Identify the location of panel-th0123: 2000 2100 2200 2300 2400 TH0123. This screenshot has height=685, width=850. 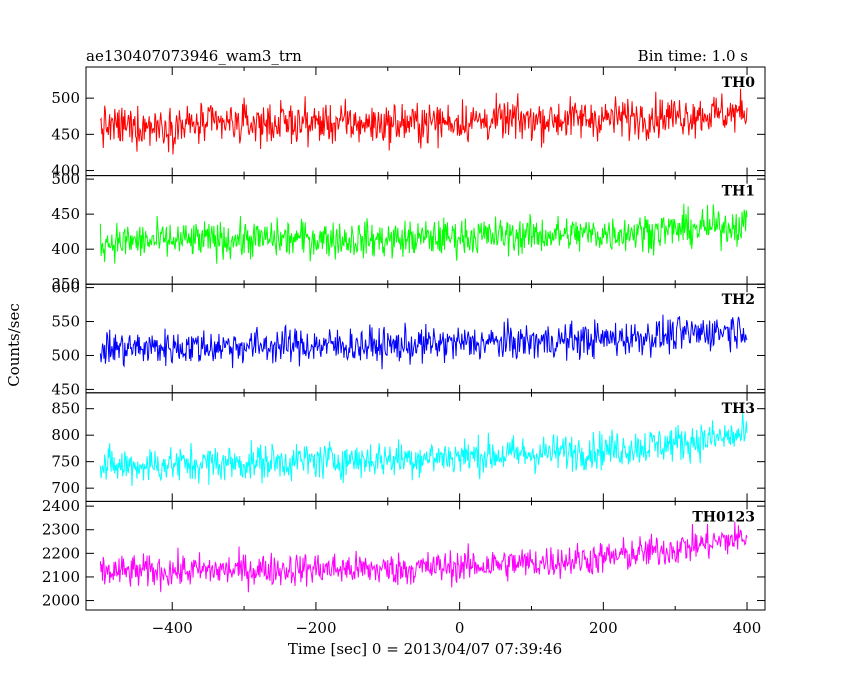
(404, 554).